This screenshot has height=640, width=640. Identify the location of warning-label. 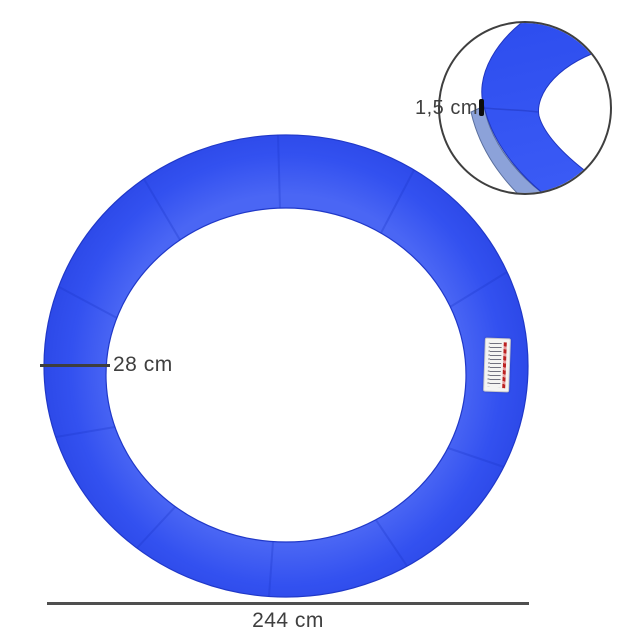
(497, 365).